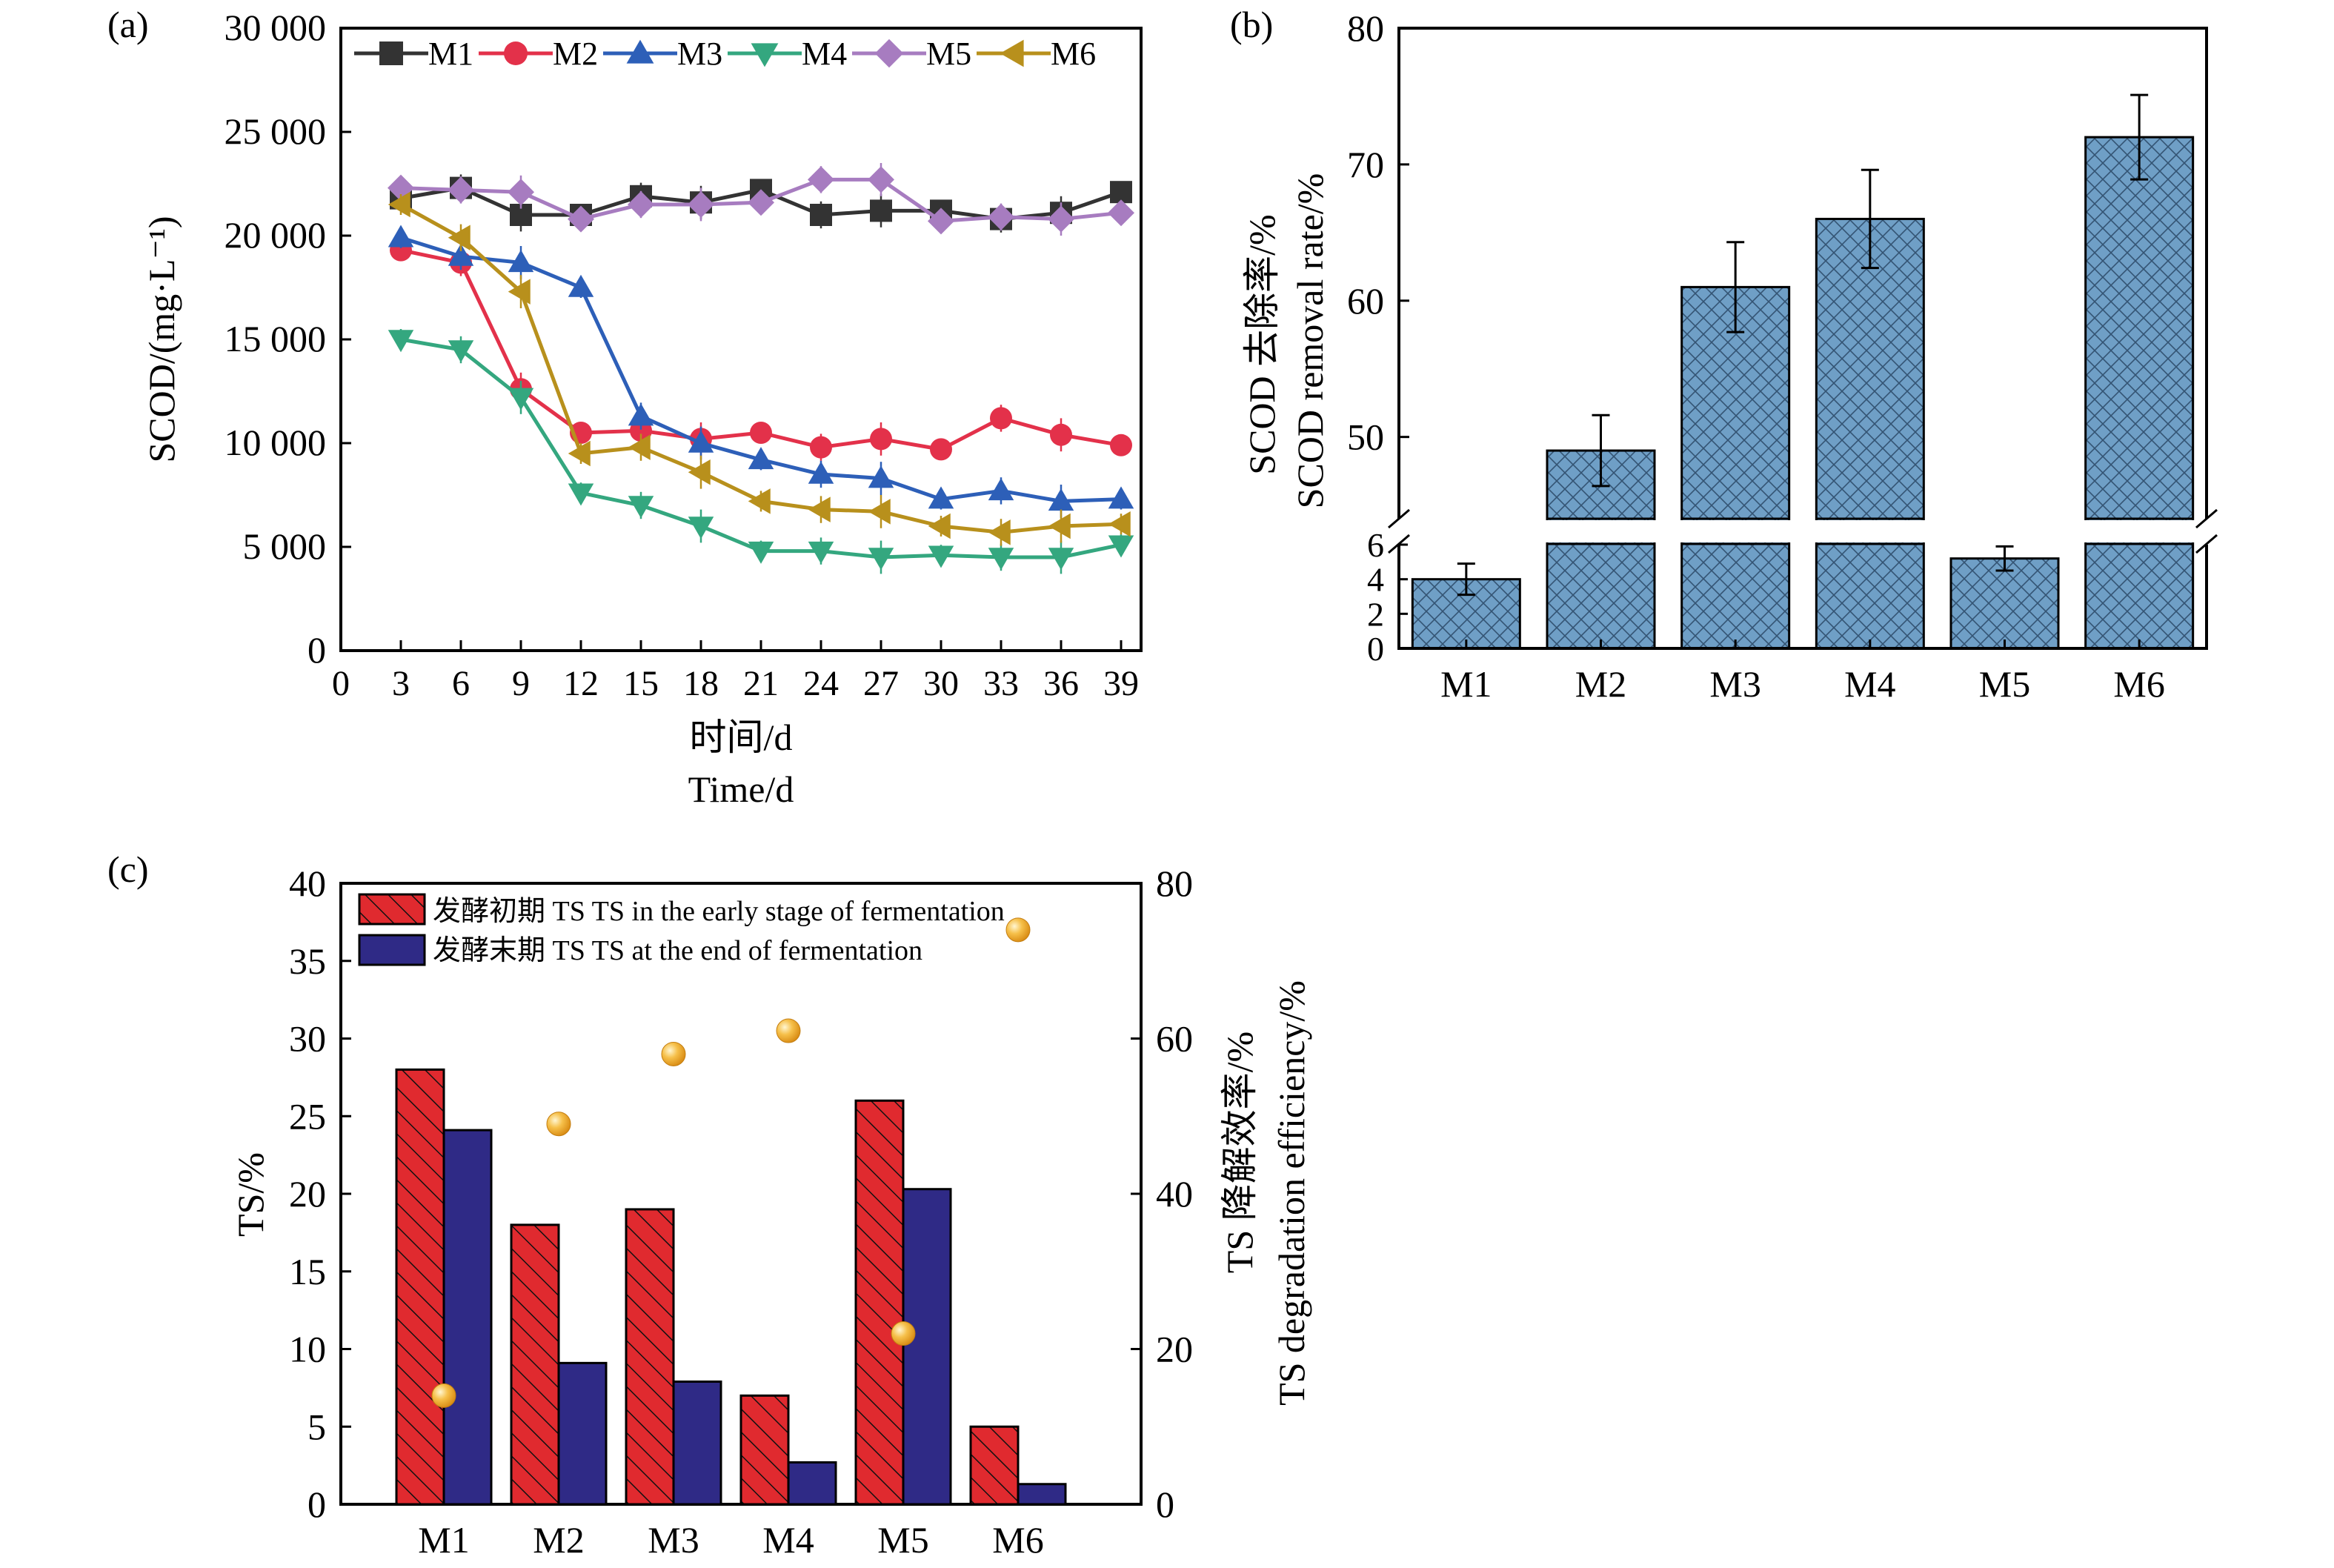  What do you see at coordinates (948, 54) in the screenshot?
I see `panel-a-legend-label-M5: M5` at bounding box center [948, 54].